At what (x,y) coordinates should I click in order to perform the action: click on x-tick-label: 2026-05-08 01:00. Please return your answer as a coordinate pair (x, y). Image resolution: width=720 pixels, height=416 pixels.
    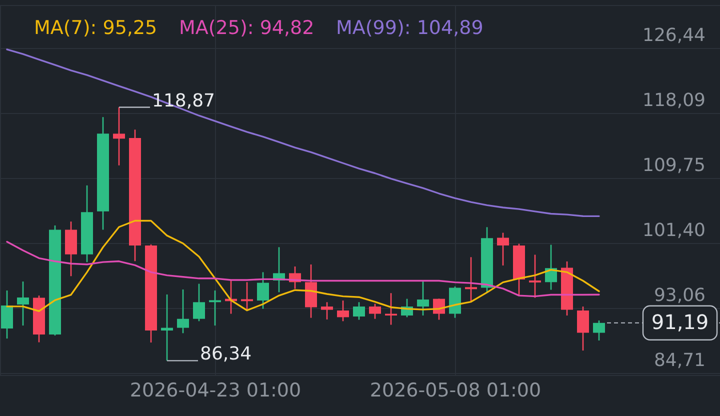
    Looking at the image, I should click on (456, 391).